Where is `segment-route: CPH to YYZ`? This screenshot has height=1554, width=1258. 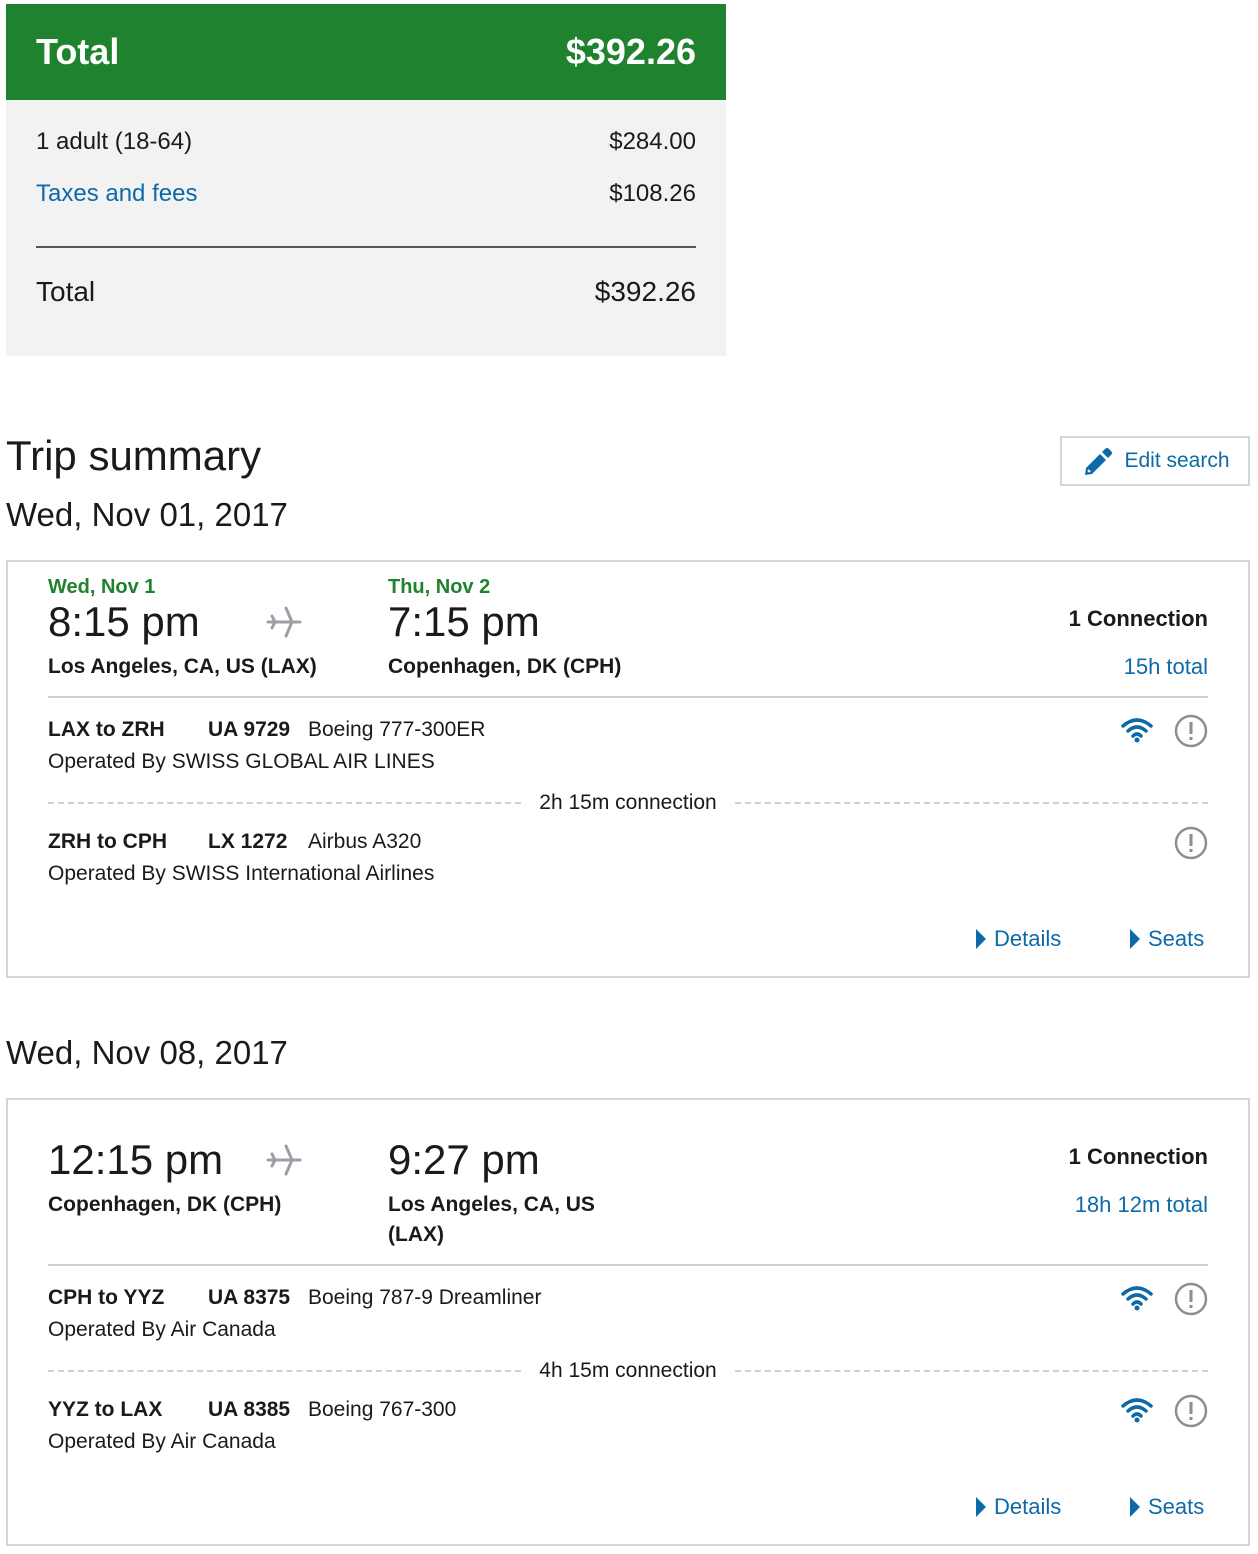 segment-route: CPH to YYZ is located at coordinates (106, 1297).